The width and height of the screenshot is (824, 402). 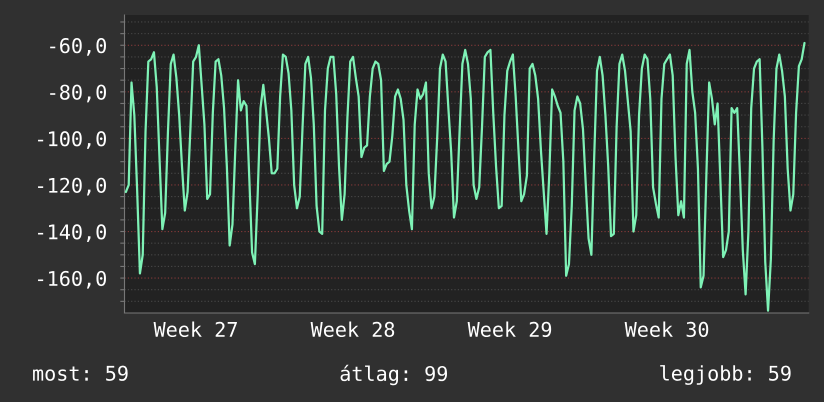 I want to click on y-tick-label: -60,0, so click(x=78, y=47).